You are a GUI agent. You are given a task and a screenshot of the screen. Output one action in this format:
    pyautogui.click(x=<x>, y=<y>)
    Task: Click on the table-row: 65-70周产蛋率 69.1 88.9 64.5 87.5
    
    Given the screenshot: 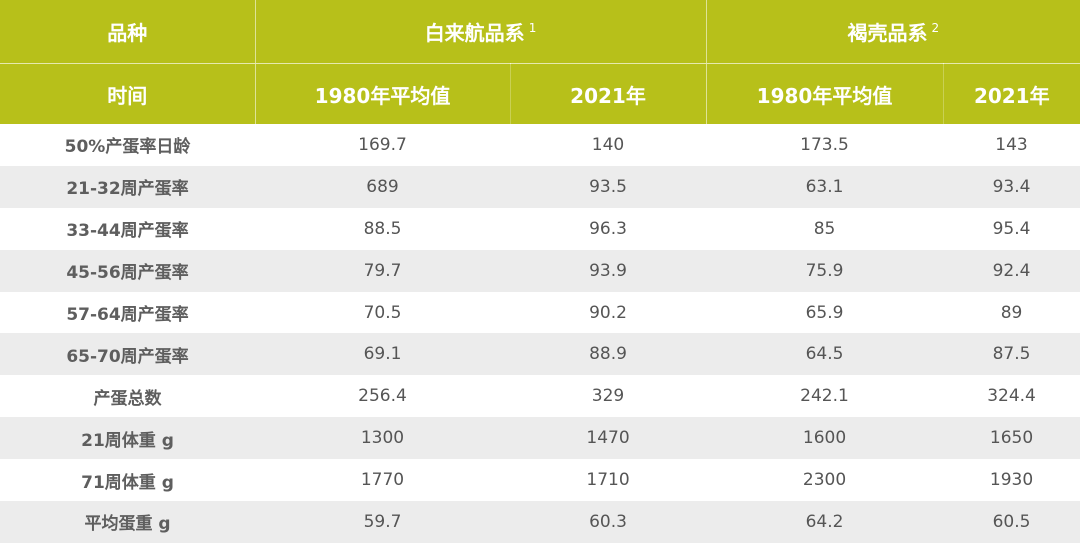 What is the action you would take?
    pyautogui.click(x=540, y=354)
    